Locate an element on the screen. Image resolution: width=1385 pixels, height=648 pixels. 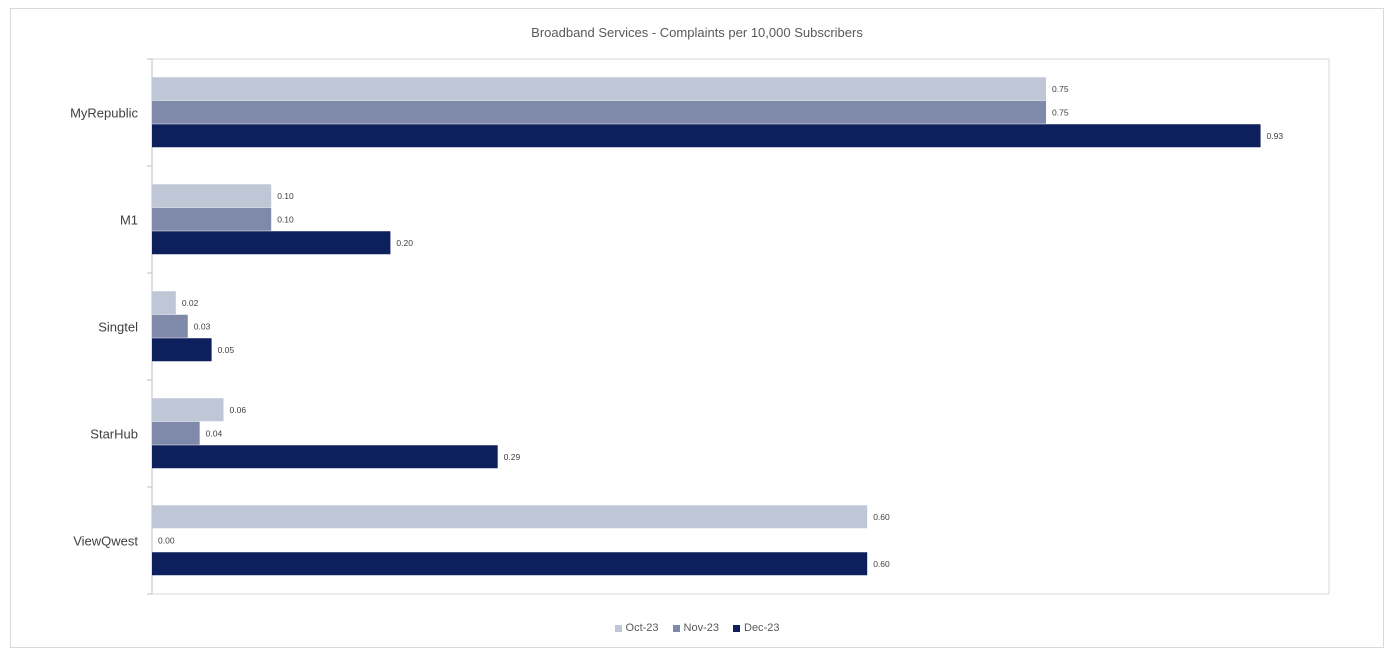
legend-item-oct-23: Oct-23 is located at coordinates (636, 628).